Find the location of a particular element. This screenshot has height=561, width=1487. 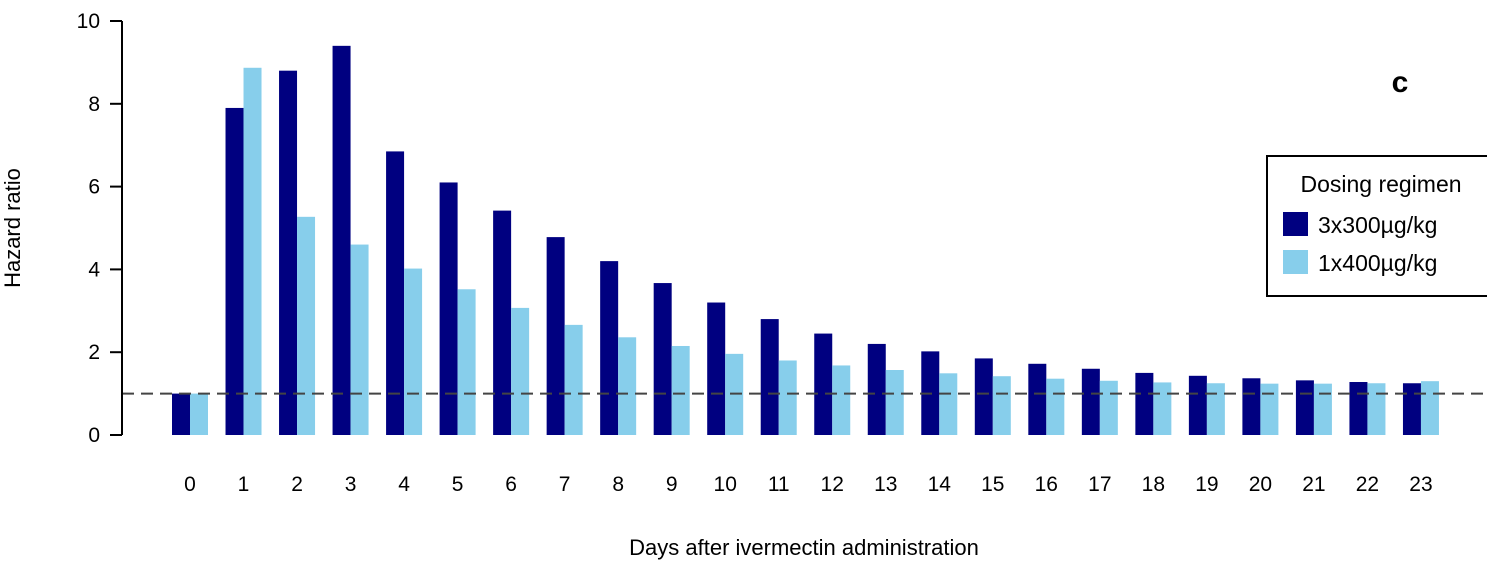

y-axis: 0 2 4 6 8 10 is located at coordinates (100, 228).